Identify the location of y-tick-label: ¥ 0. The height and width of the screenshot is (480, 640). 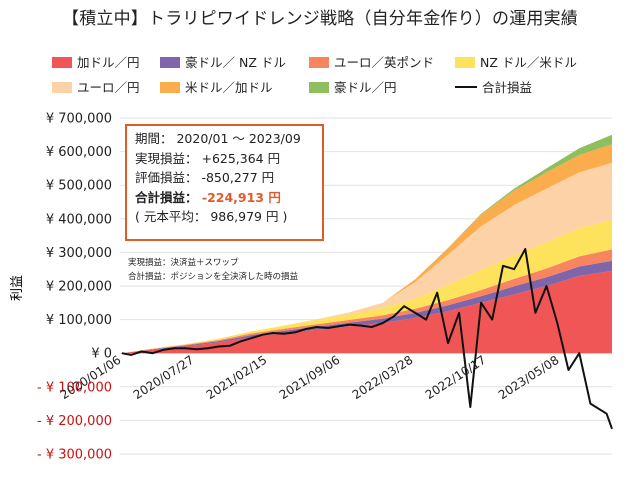
(101, 354).